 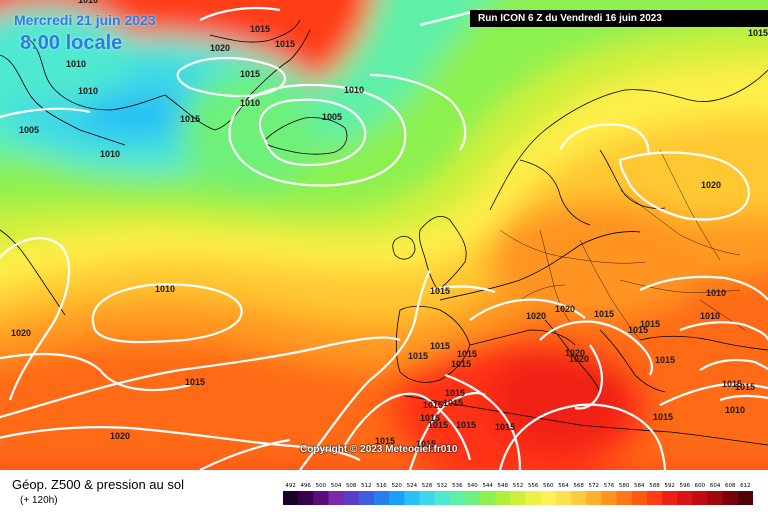 I want to click on isobar-label-1010-labrador: 1010, so click(x=110, y=154).